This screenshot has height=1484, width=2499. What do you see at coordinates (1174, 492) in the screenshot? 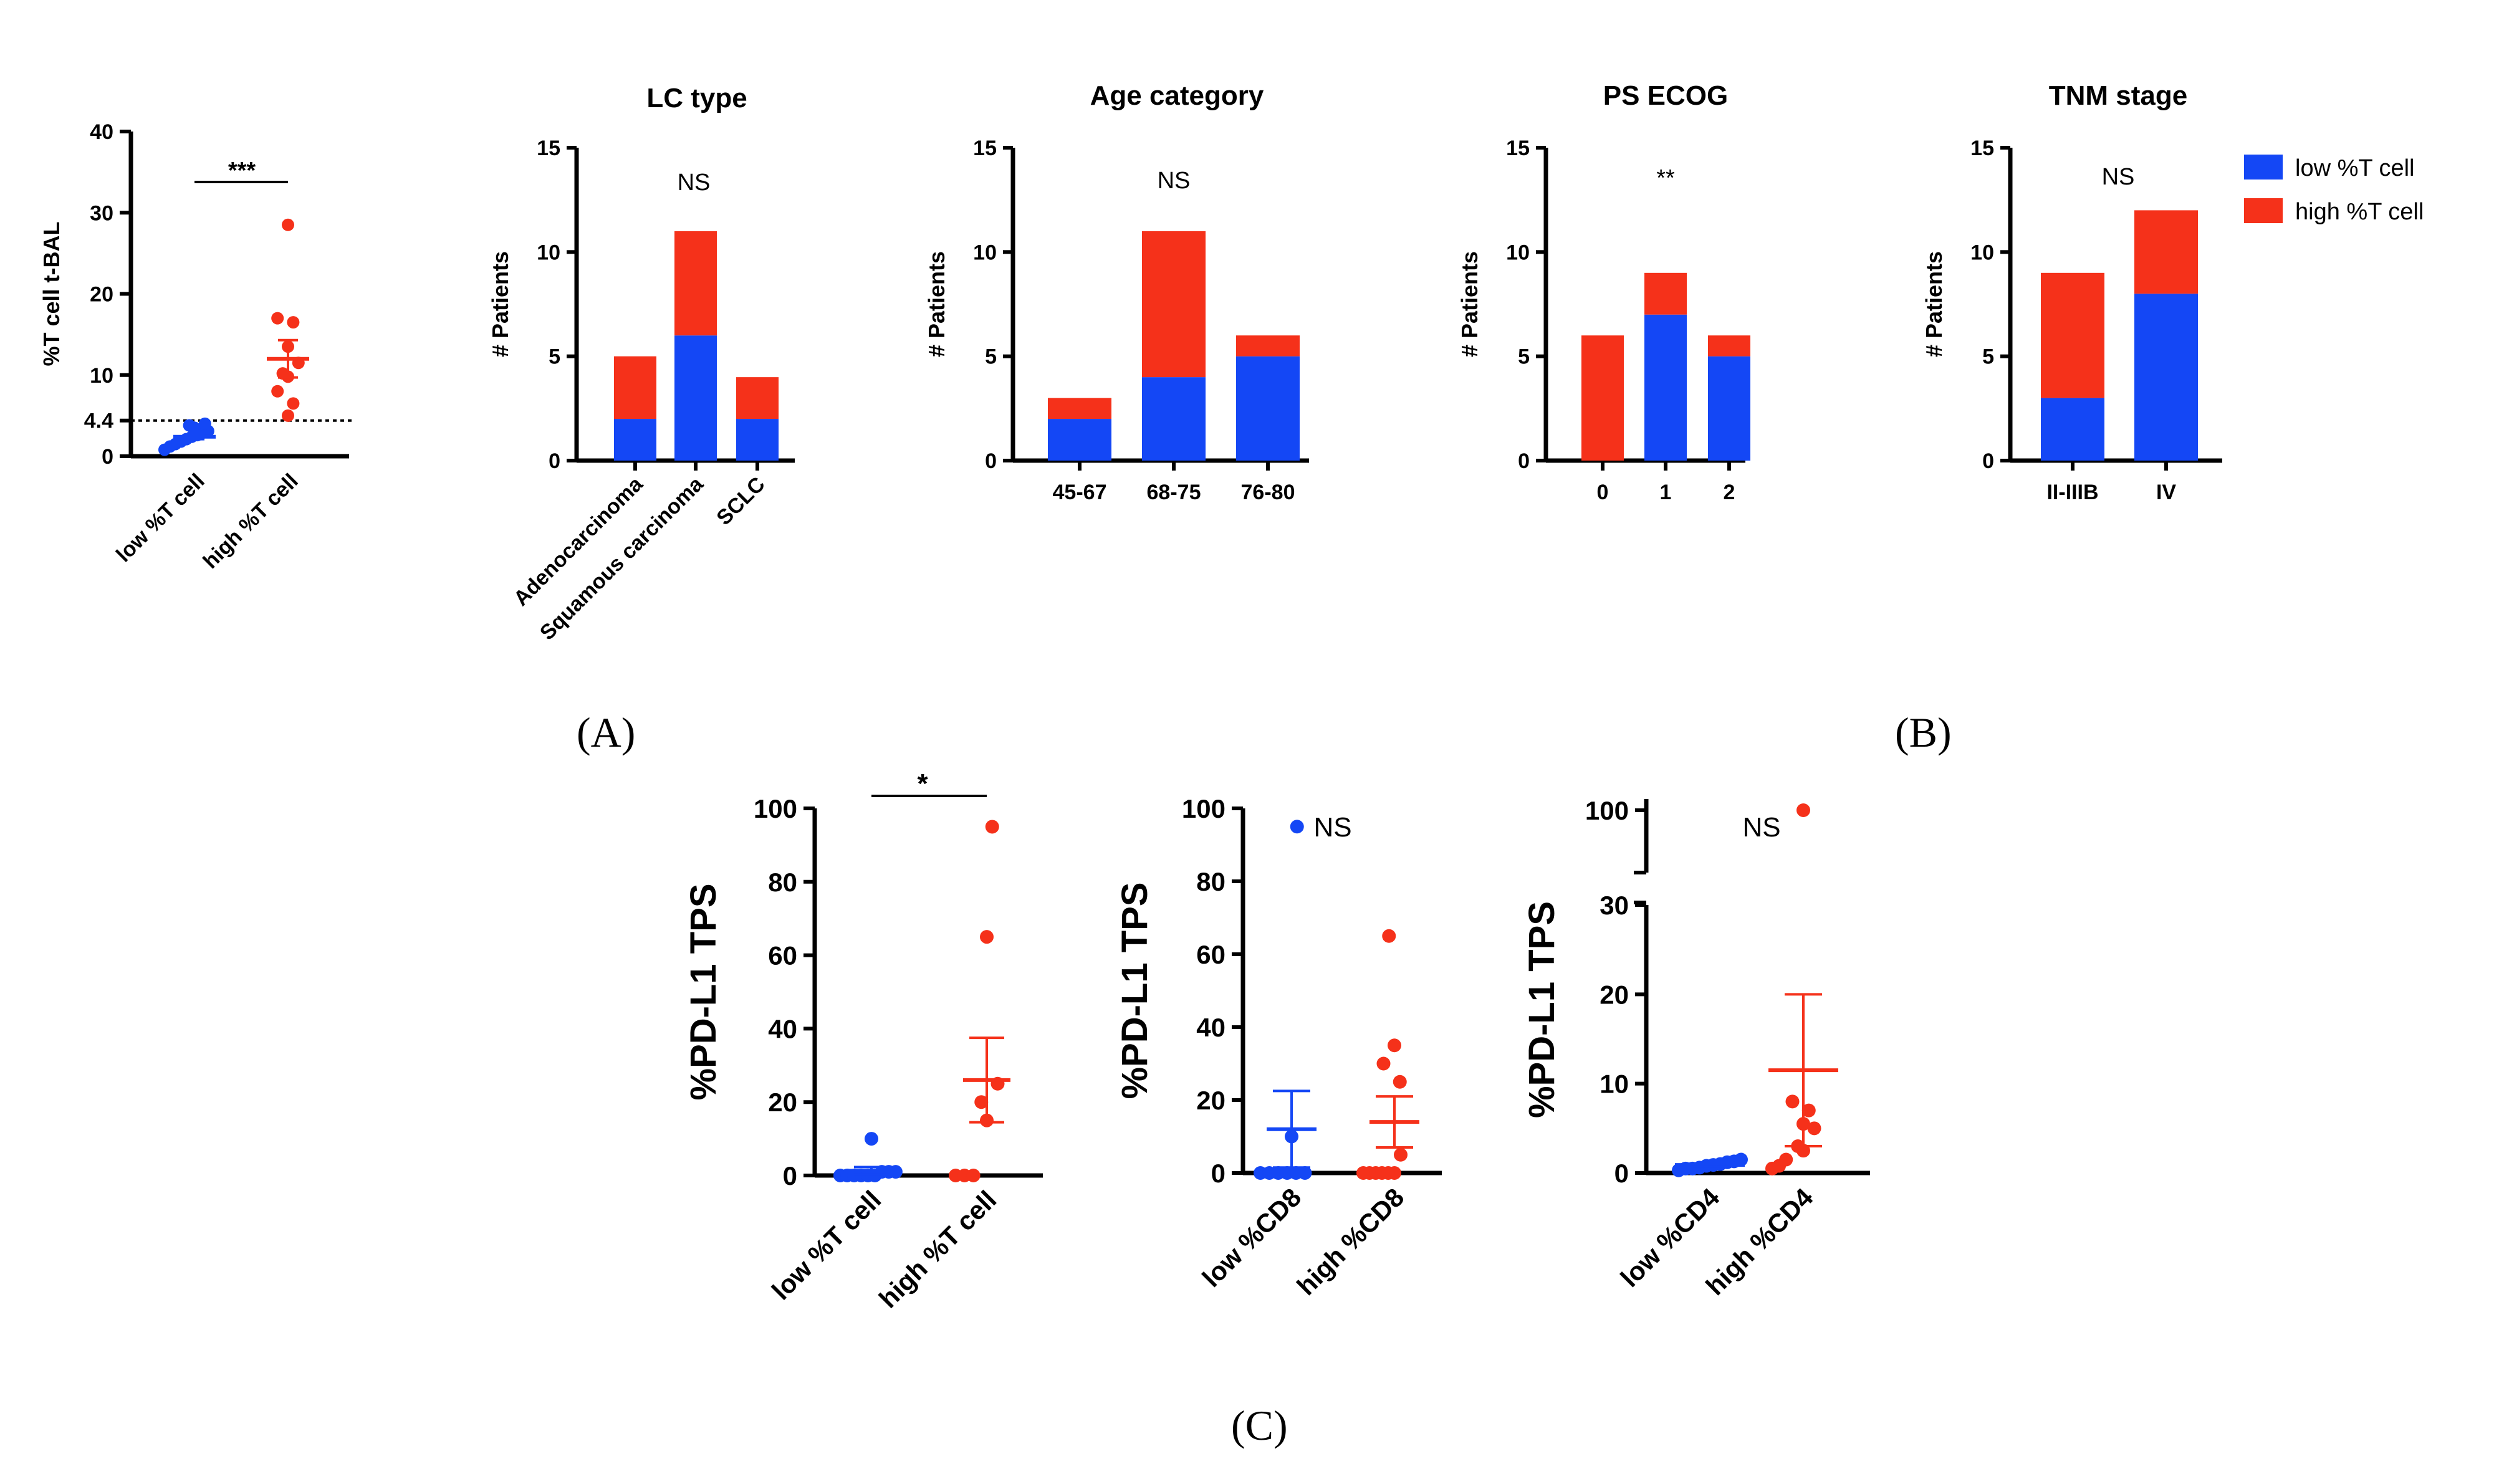
I see `x-tick-label: 68-75` at bounding box center [1174, 492].